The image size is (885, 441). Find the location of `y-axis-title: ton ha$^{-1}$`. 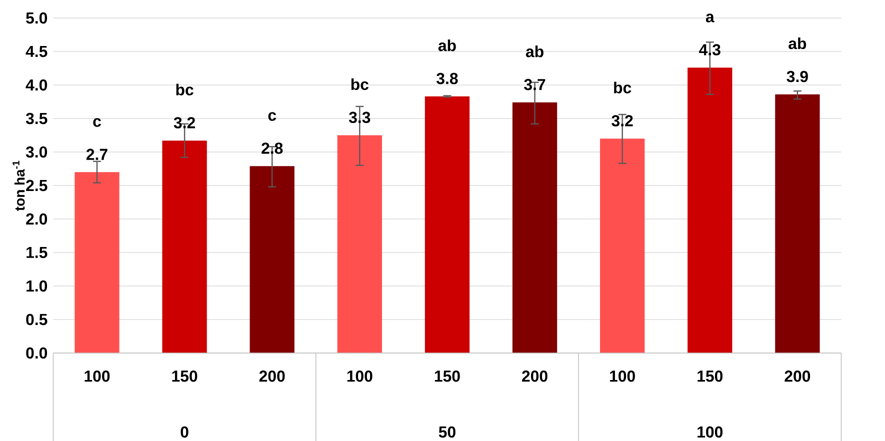

y-axis-title: ton ha$^{-1}$ is located at coordinates (18, 185).